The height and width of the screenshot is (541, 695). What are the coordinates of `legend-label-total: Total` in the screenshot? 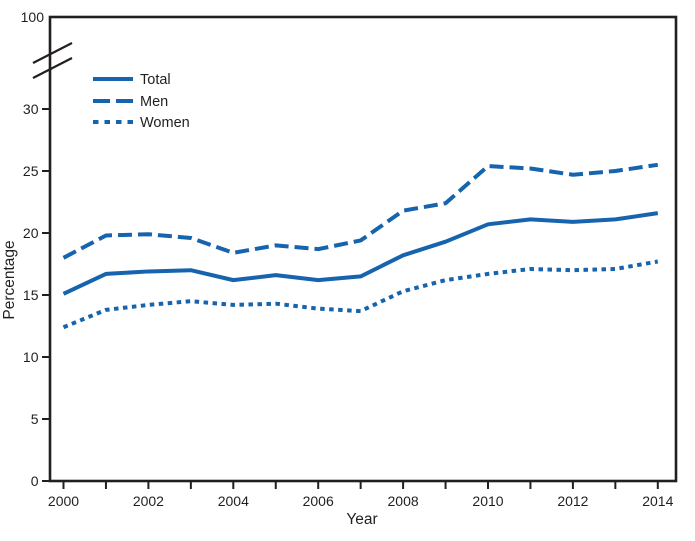 It's located at (155, 80).